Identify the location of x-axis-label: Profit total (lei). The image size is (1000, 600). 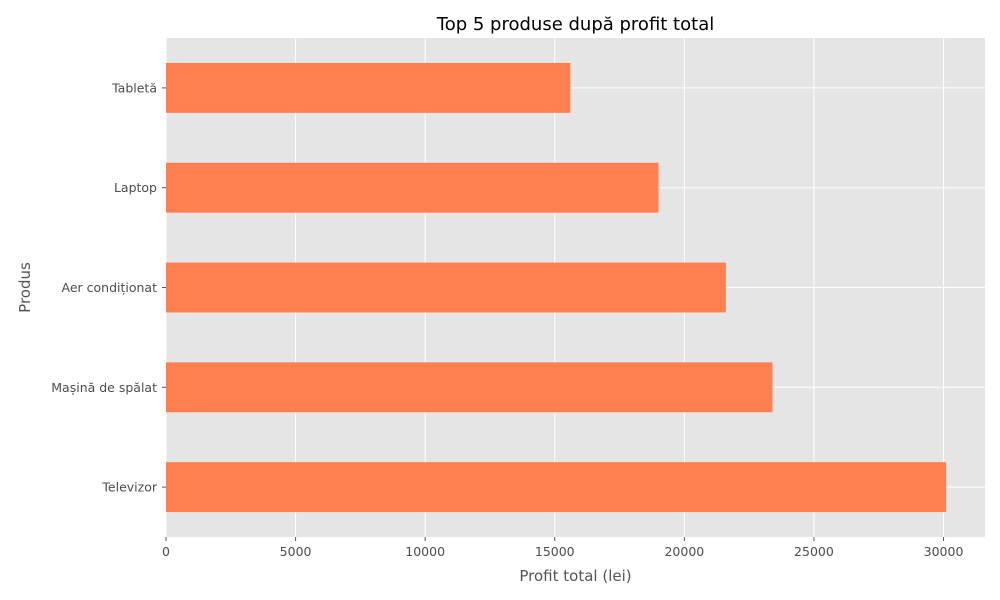
(575, 576).